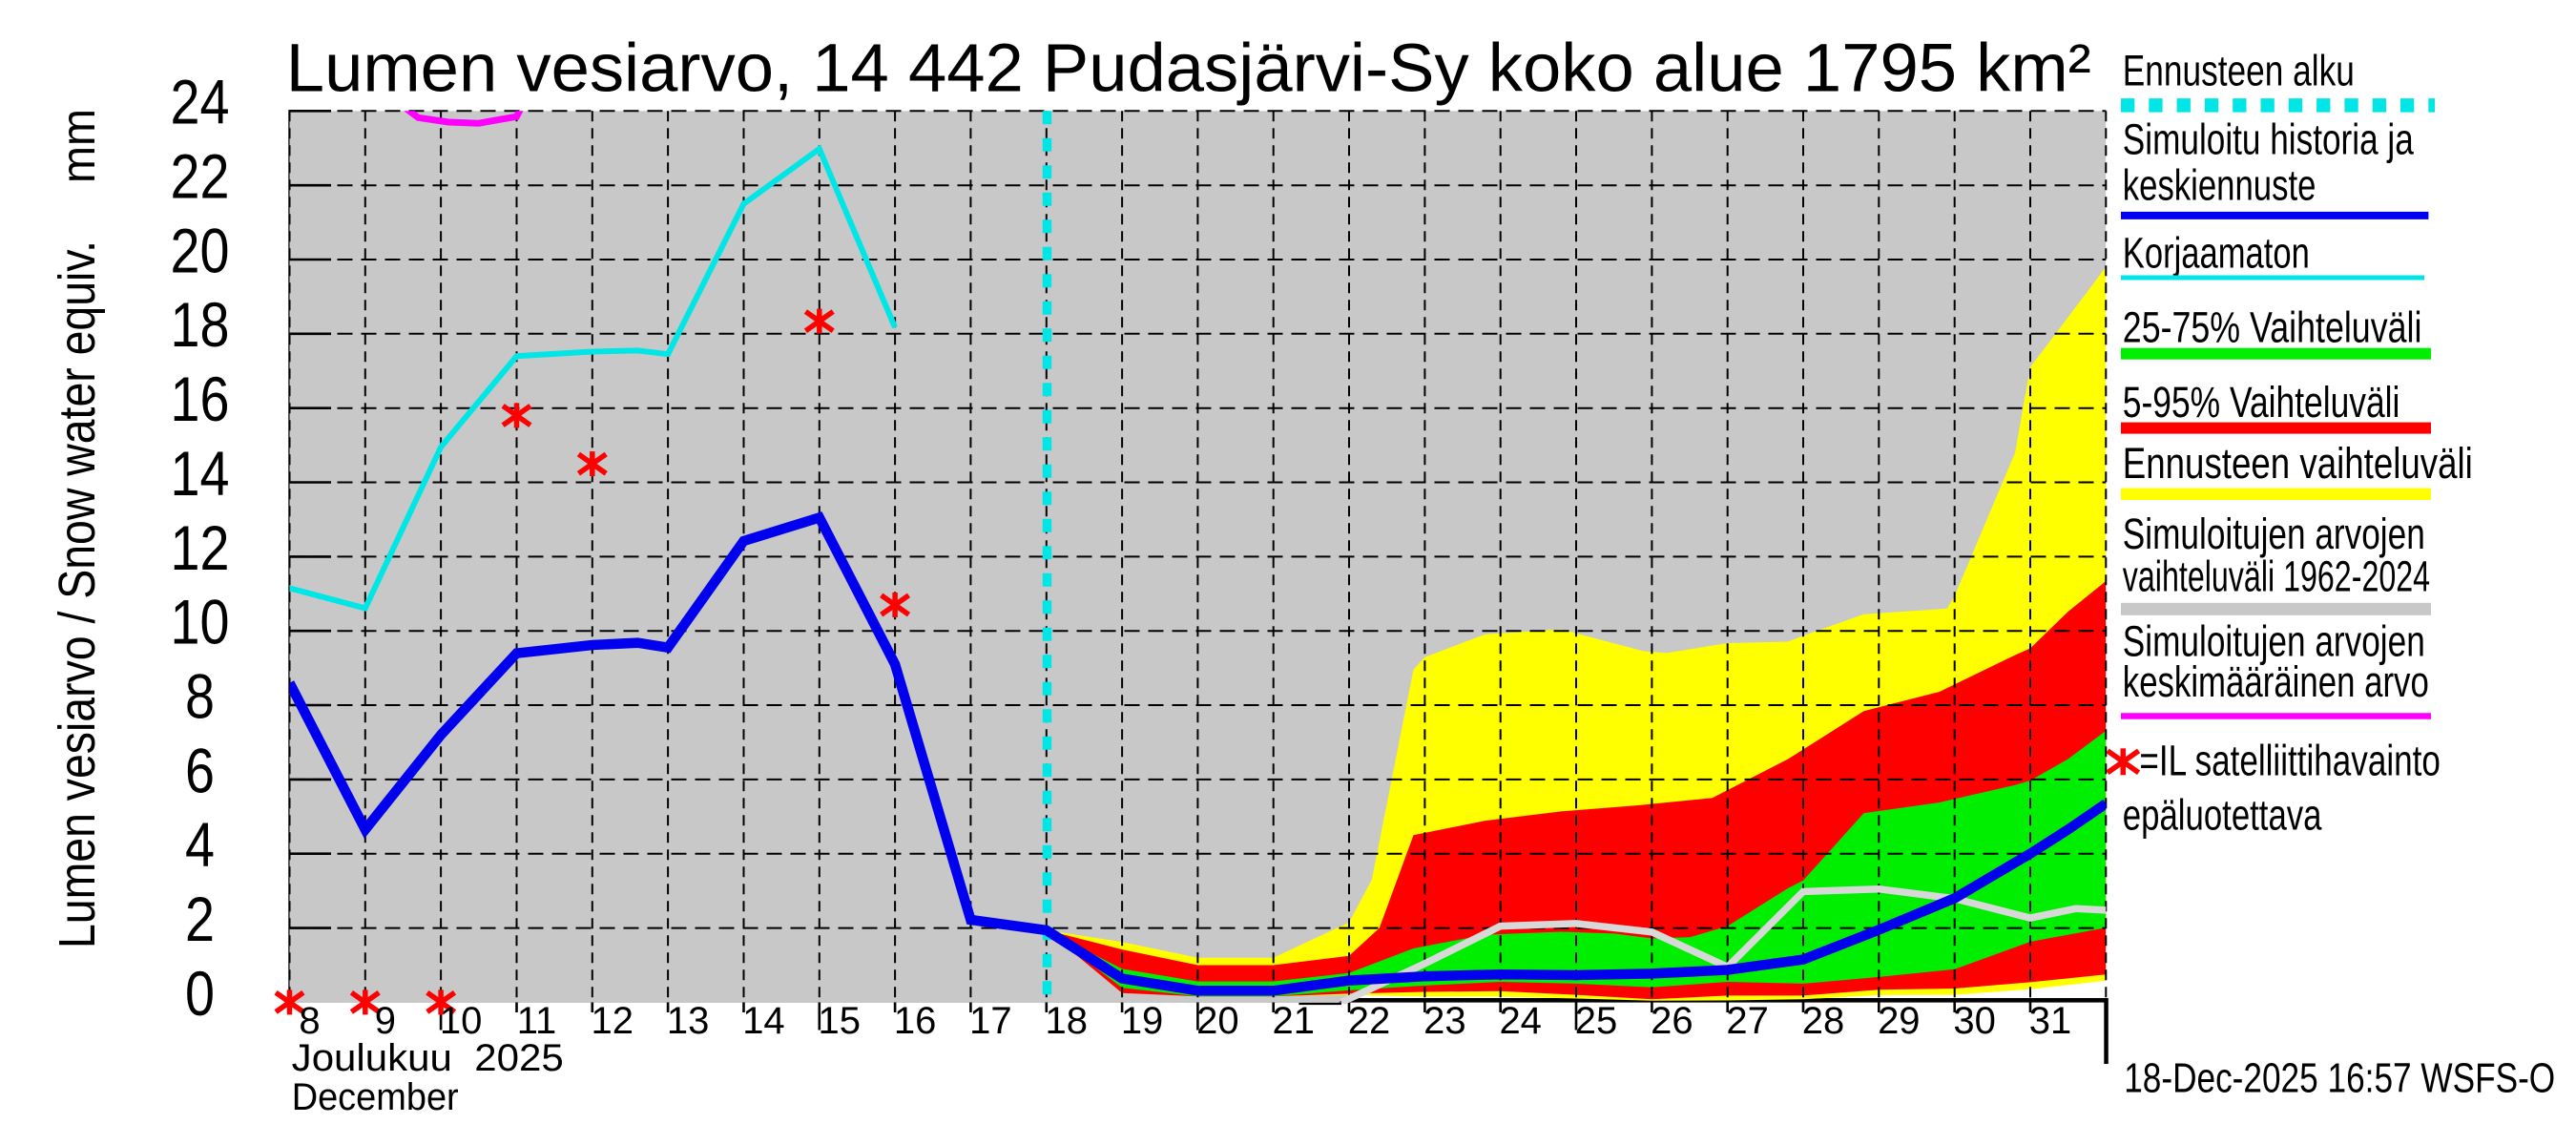 Image resolution: width=2576 pixels, height=1145 pixels. Describe the element at coordinates (1823, 1021) in the screenshot. I see `svg-text: 28` at that location.